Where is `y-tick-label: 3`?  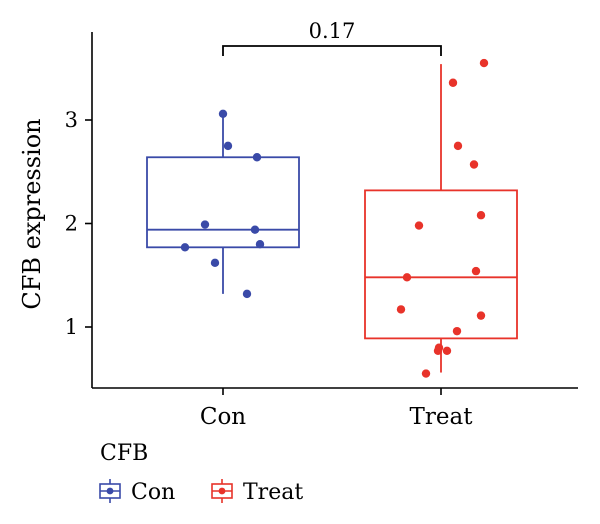
y-tick-label: 3 is located at coordinates (71, 120).